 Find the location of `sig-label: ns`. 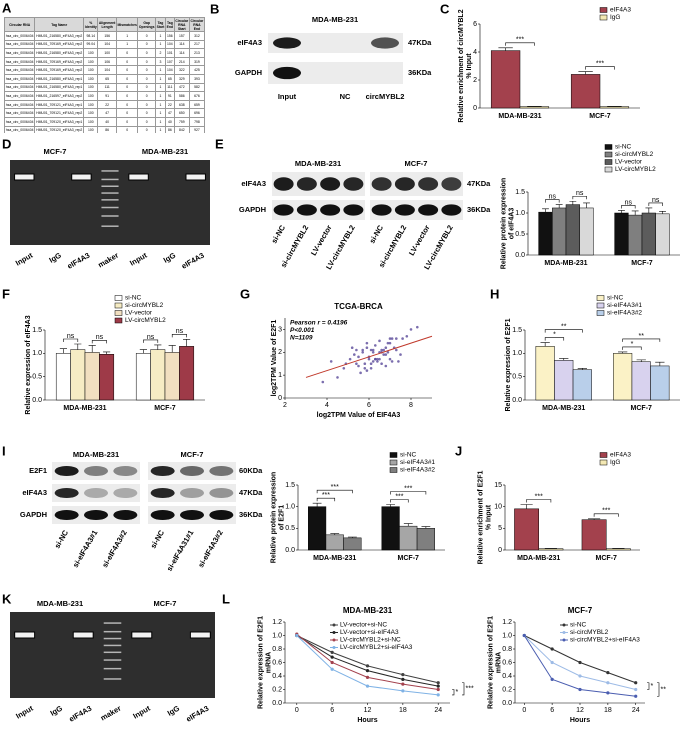

sig-label: ns is located at coordinates (71, 336).